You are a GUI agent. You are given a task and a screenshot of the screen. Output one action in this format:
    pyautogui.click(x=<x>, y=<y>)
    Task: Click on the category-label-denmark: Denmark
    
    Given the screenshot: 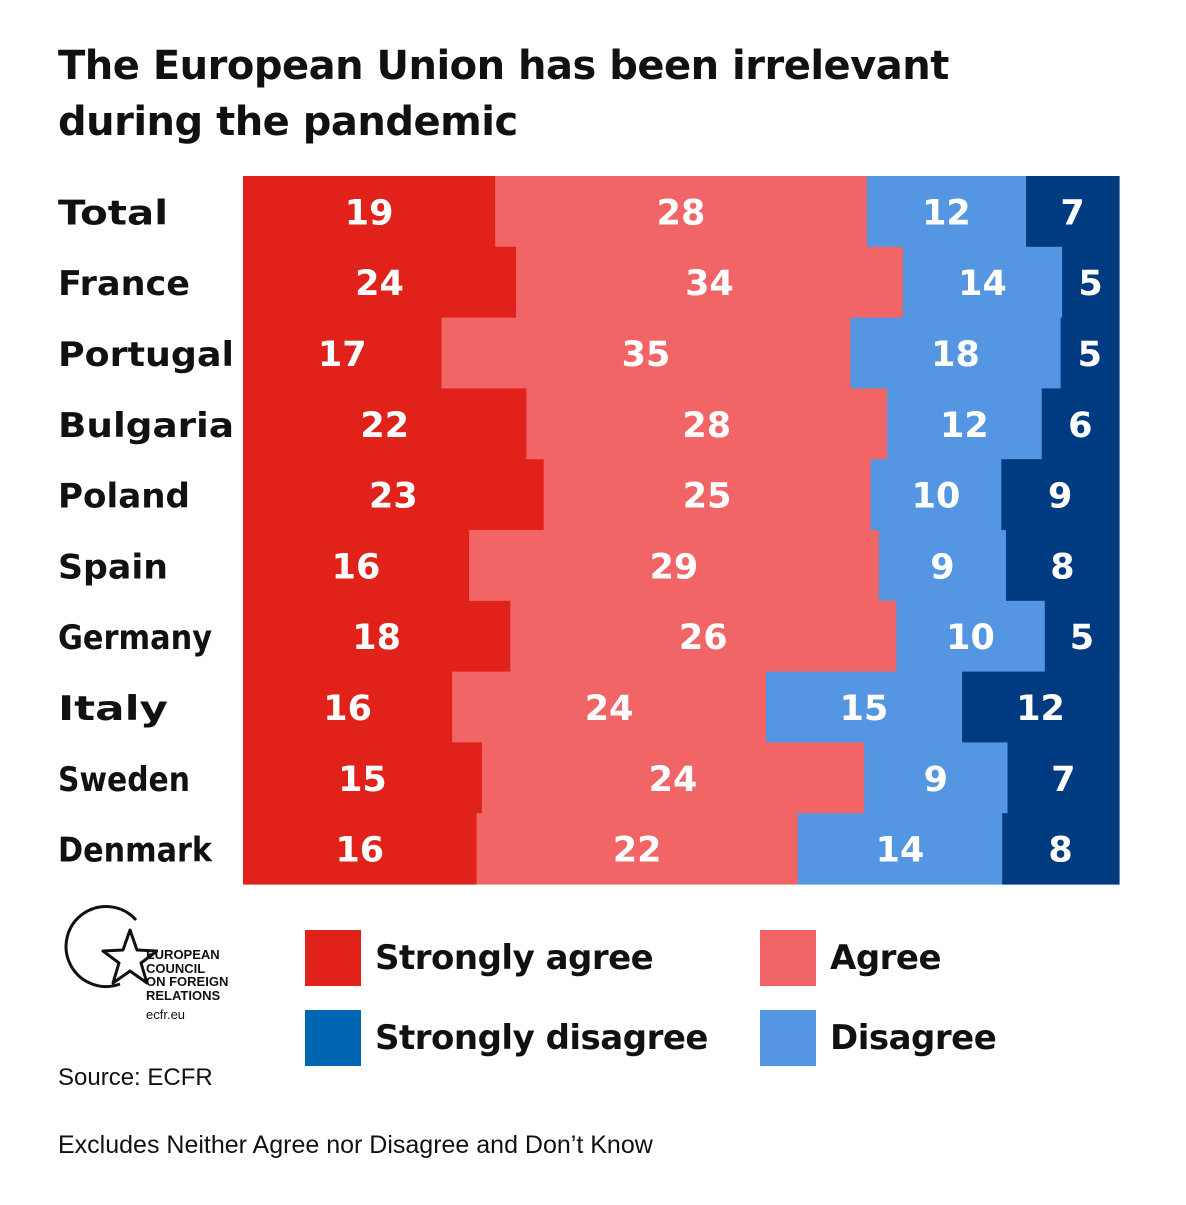 What is the action you would take?
    pyautogui.click(x=135, y=851)
    